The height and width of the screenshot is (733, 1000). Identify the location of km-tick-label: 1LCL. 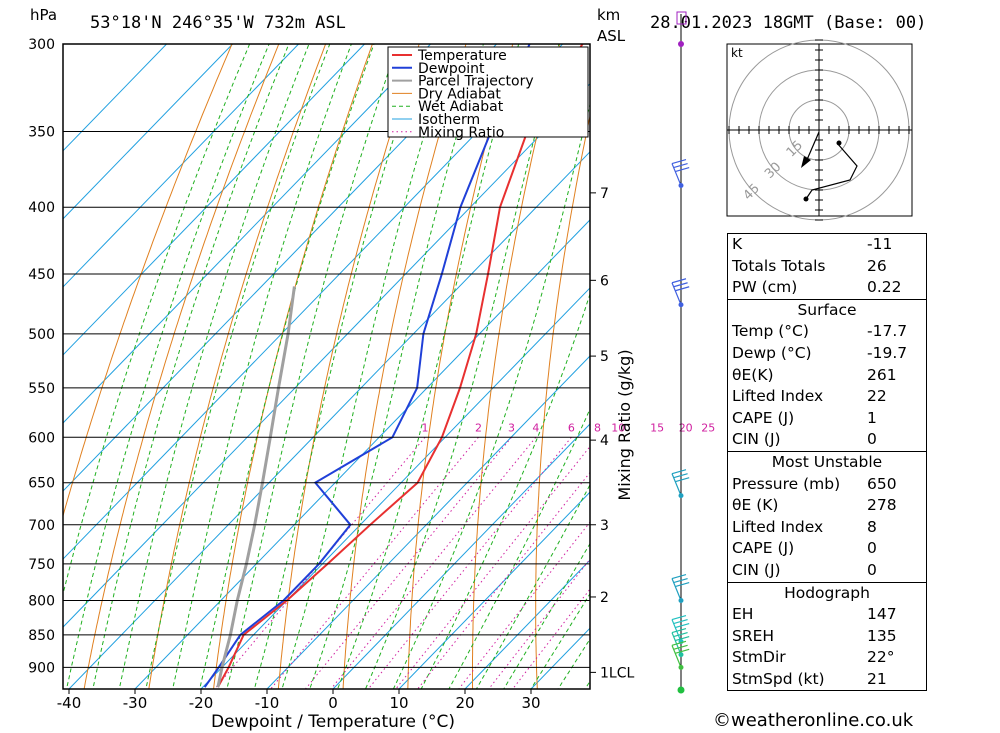
(617, 673).